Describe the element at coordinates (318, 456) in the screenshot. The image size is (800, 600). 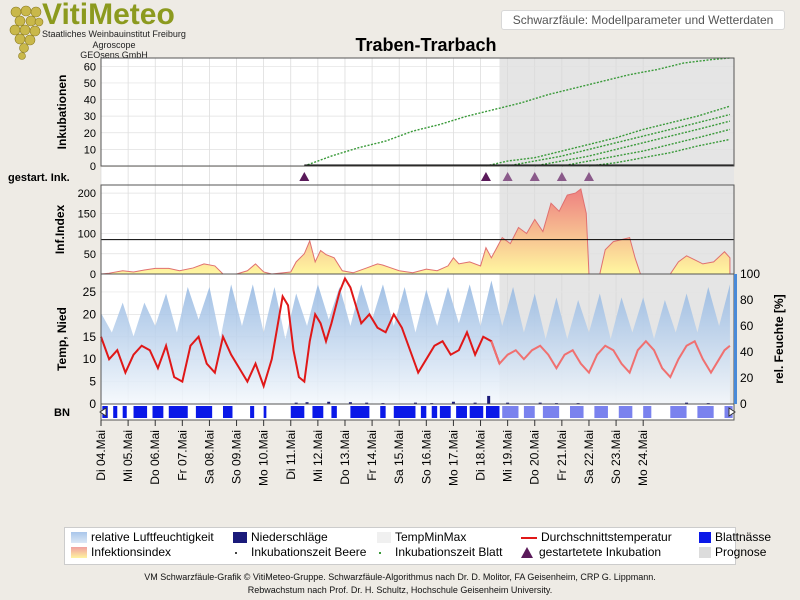
I see `x-tick-label: Mi 12.Mai` at that location.